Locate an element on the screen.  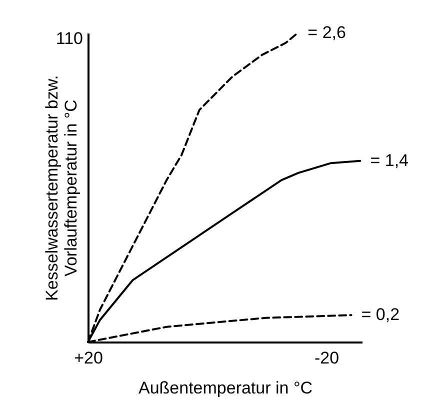
series-label: = 1,4 is located at coordinates (389, 160).